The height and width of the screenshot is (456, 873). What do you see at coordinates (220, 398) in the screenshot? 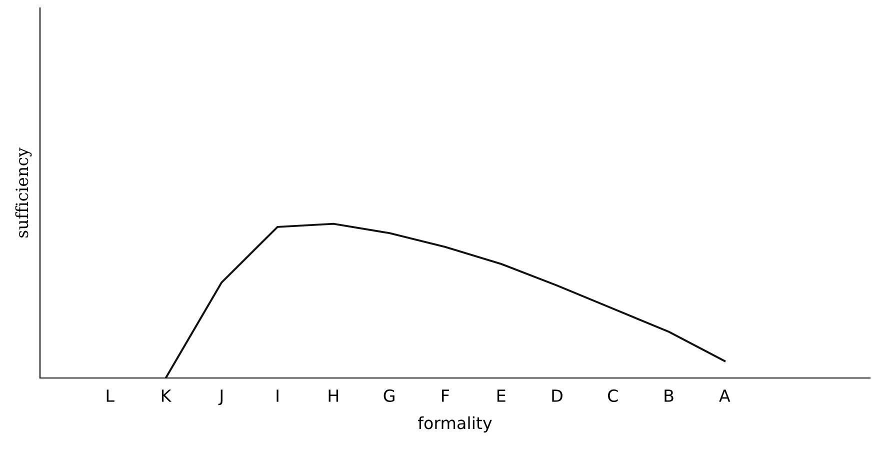
I see `x-tick-label: J` at bounding box center [220, 398].